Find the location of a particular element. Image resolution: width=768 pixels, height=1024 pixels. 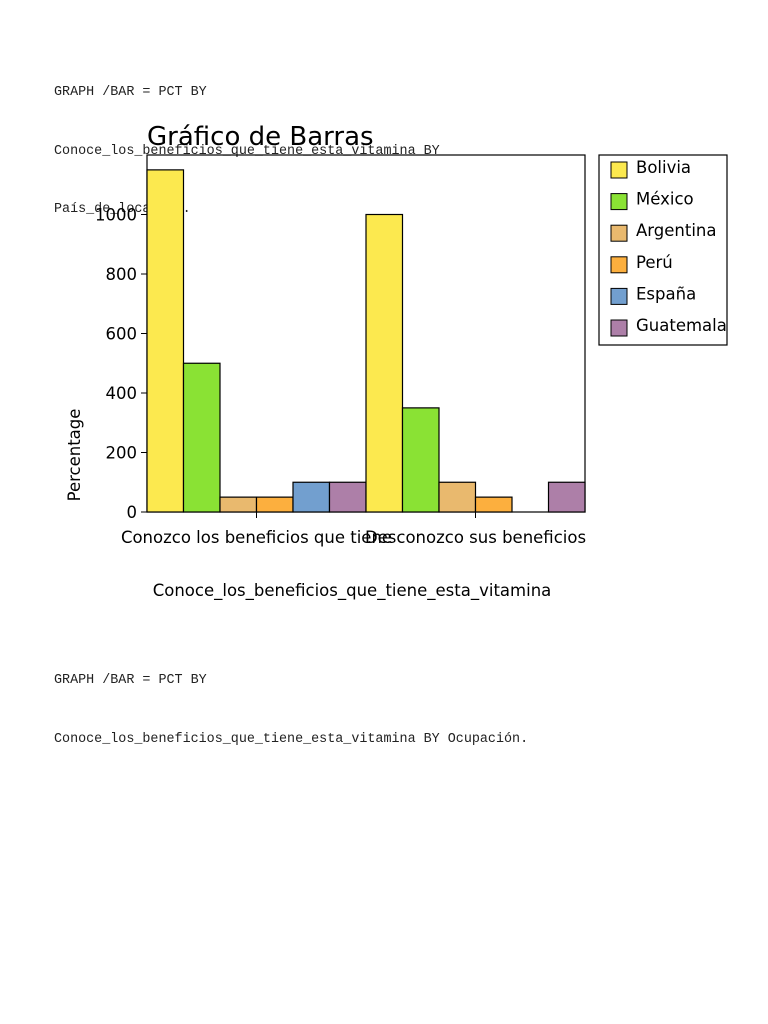

legend-swatch-bolivia is located at coordinates (619, 170).